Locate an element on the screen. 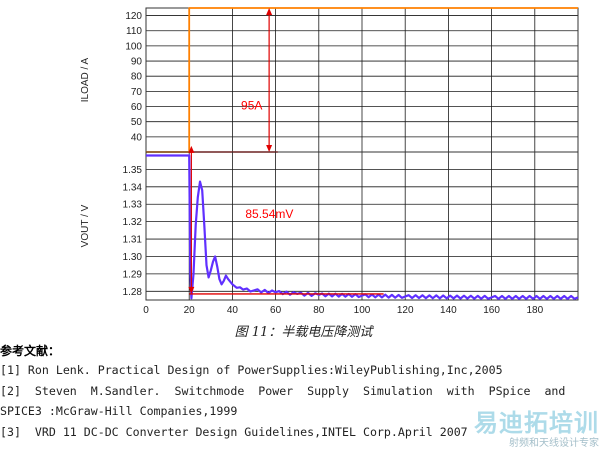 The width and height of the screenshot is (607, 449). x-tick-label: 80 is located at coordinates (319, 310).